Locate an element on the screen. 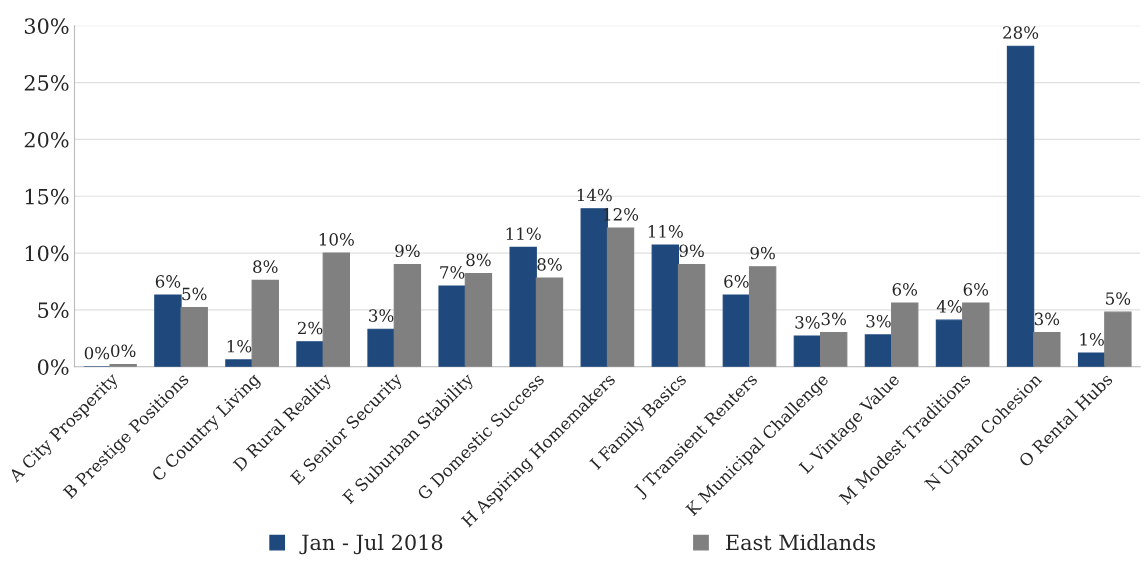 This screenshot has width=1146, height=573. data-label: 2% is located at coordinates (310, 328).